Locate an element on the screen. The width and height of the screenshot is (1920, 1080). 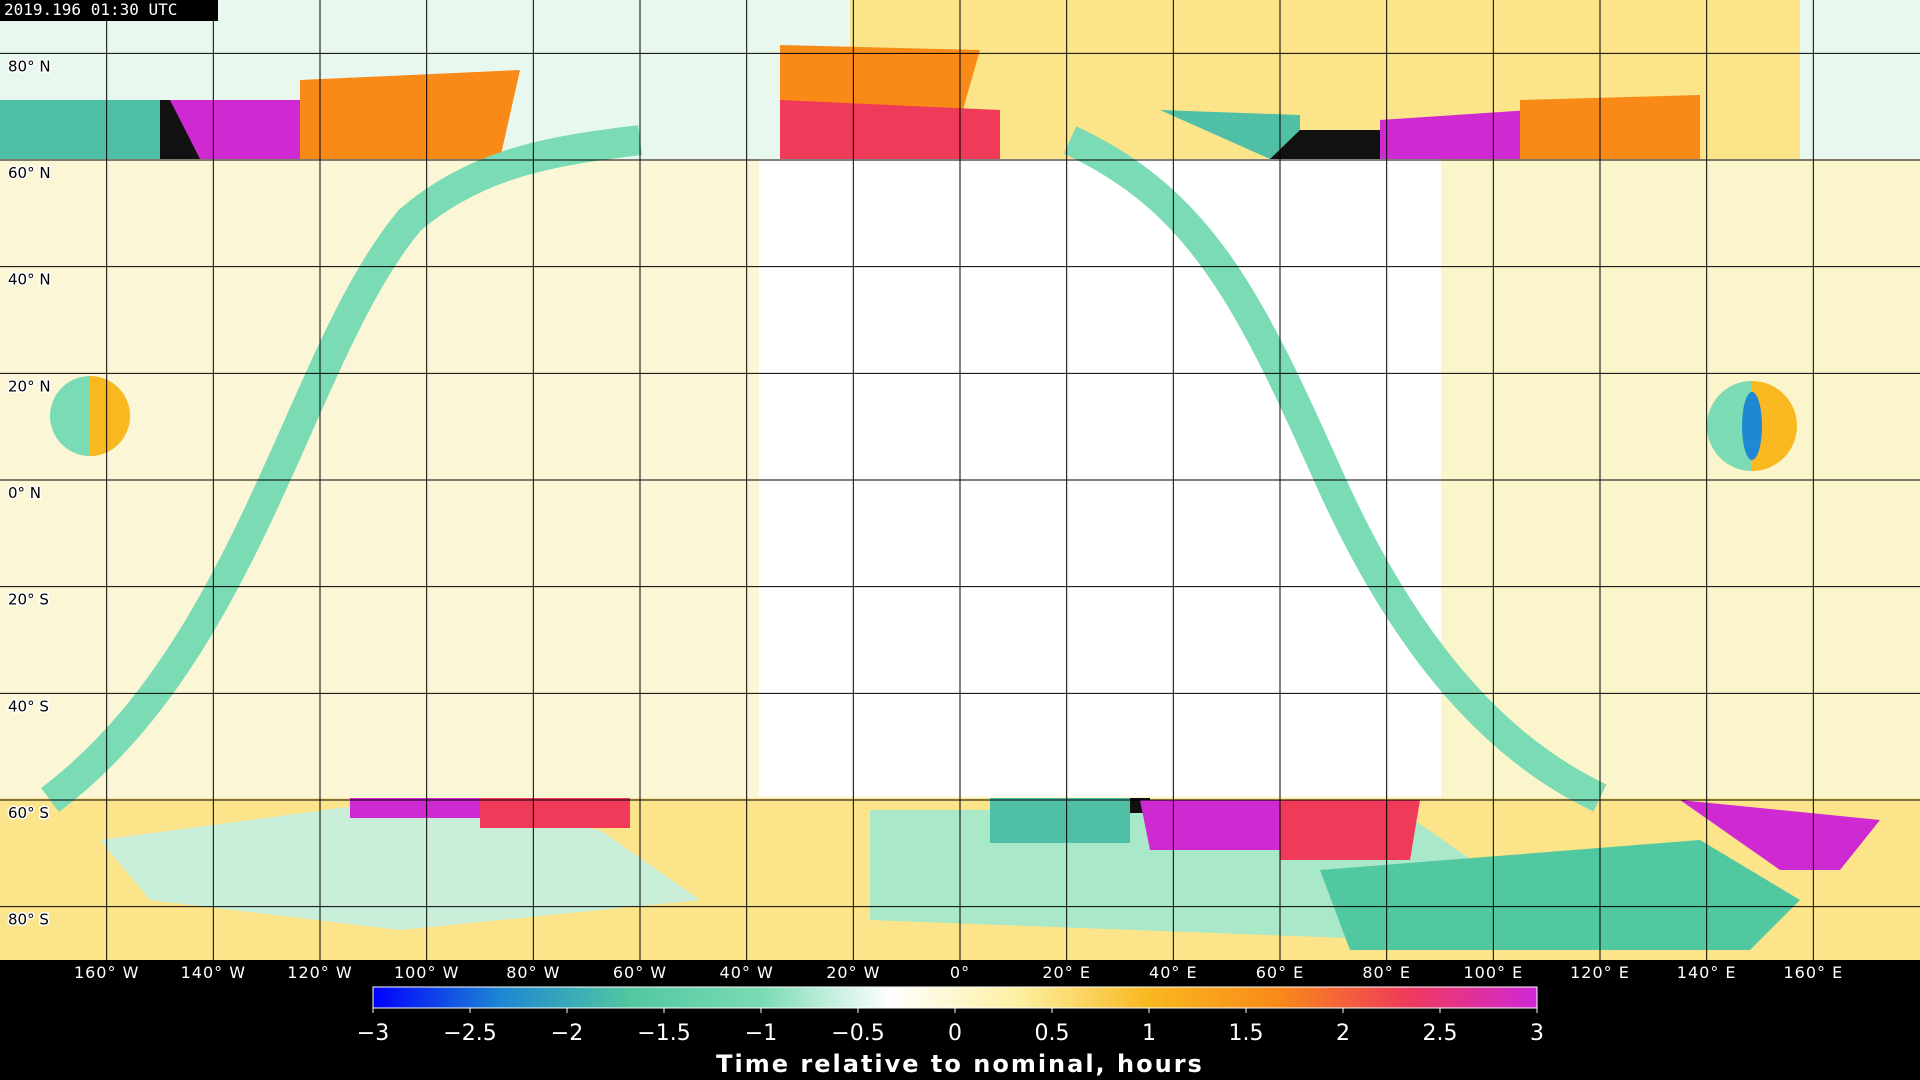
lon-label: 100° E is located at coordinates (1493, 972).